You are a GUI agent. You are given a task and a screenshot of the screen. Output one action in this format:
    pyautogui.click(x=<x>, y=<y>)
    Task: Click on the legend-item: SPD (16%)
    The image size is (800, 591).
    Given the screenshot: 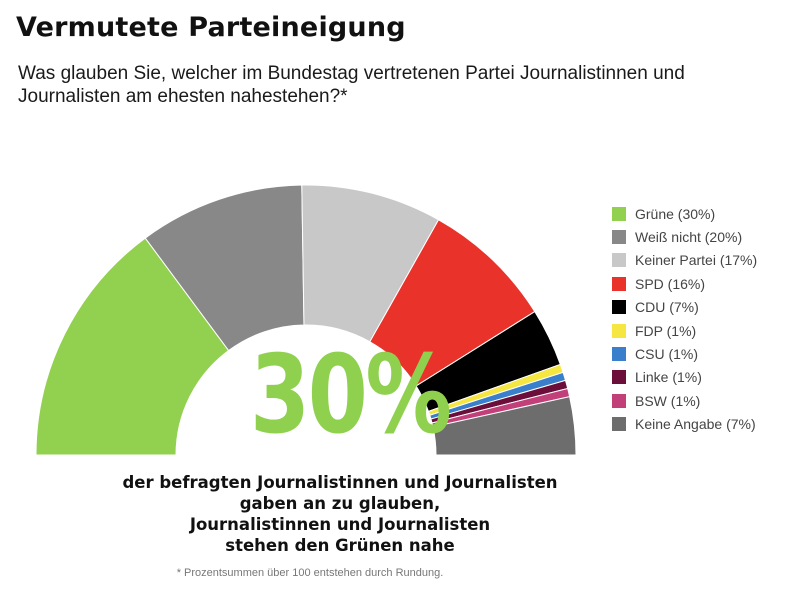 What is the action you would take?
    pyautogui.click(x=684, y=283)
    